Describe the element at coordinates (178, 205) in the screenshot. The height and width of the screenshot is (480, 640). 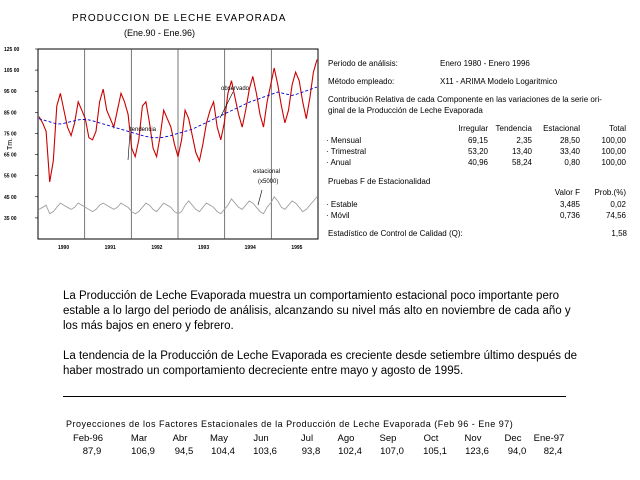
I see `series-line-estacional` at that location.